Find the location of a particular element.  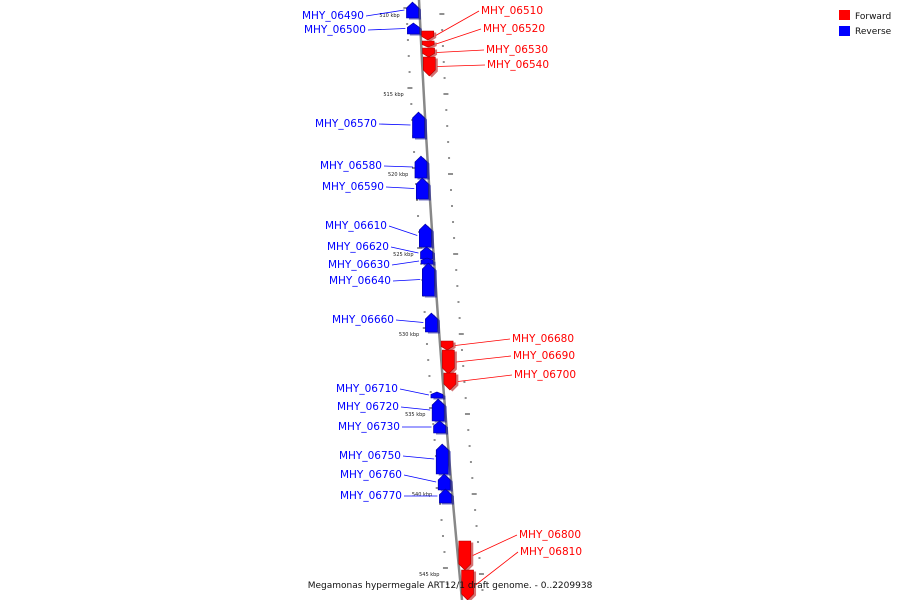

gene-label-mhy-06680: MHY_06680 is located at coordinates (543, 339).